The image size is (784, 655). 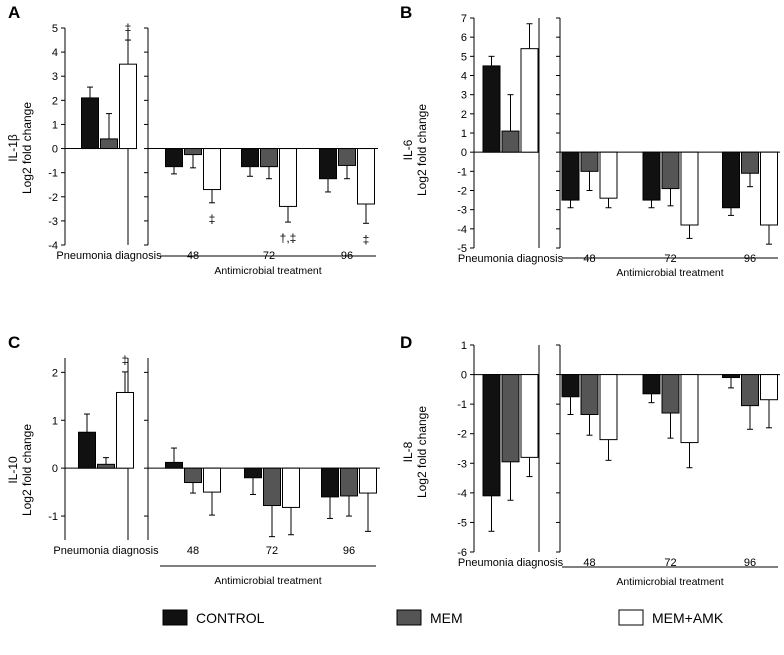 What do you see at coordinates (408, 149) in the screenshot?
I see `y-axis-label-line1: IL-6` at bounding box center [408, 149].